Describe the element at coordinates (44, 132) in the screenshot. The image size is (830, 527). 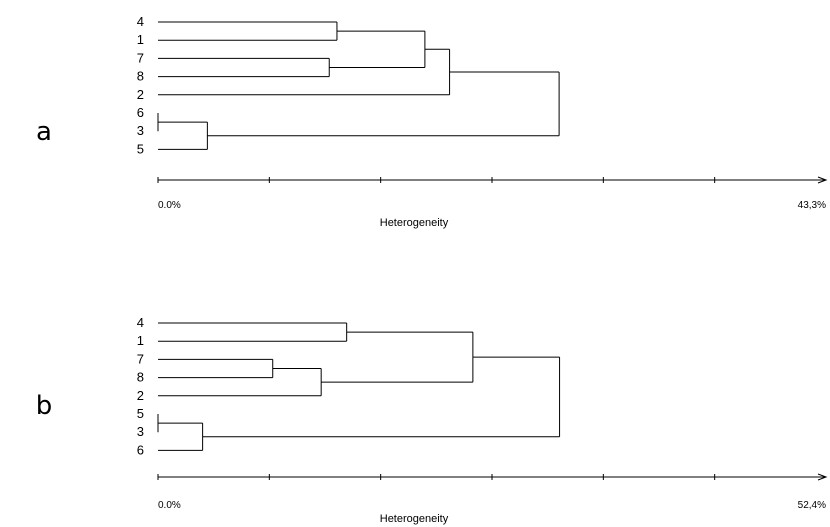
I see `panel-letter: a` at that location.